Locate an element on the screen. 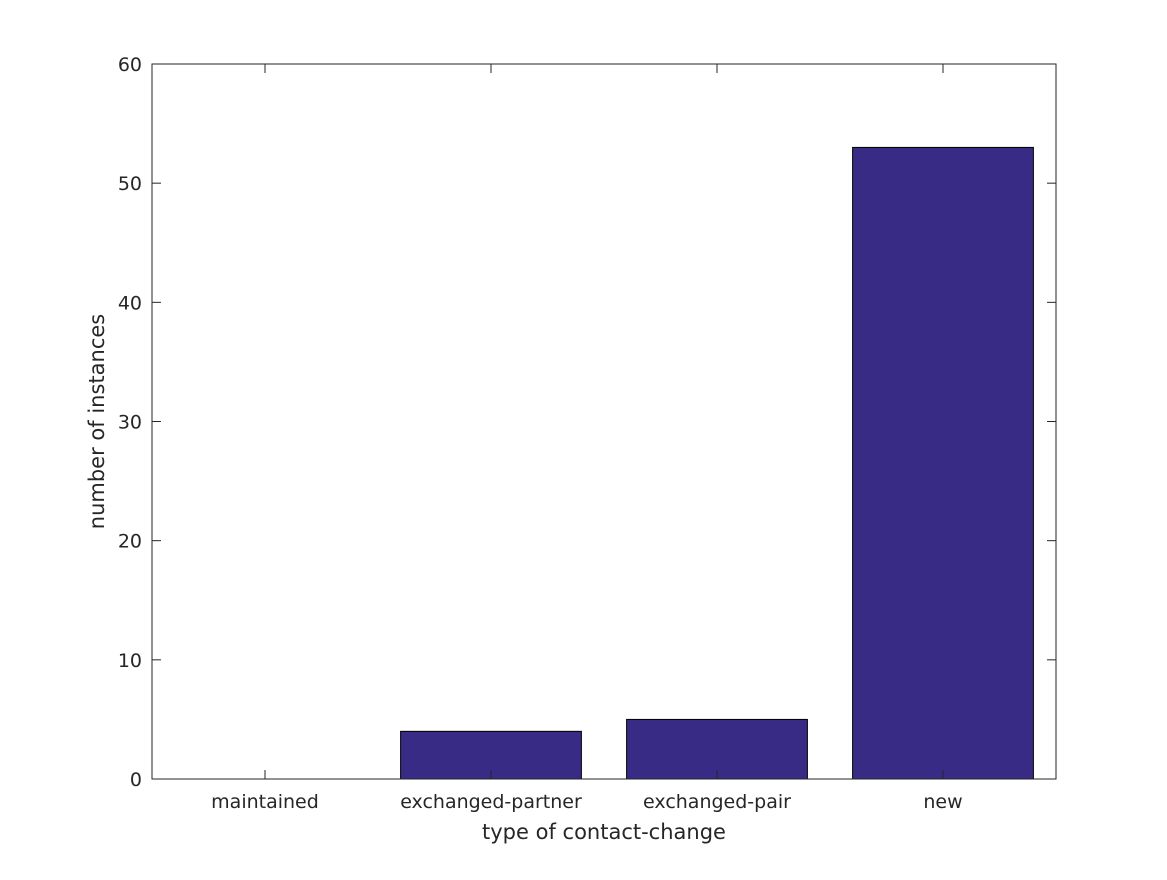 The height and width of the screenshot is (880, 1167). x-tick-label: maintained is located at coordinates (265, 802).